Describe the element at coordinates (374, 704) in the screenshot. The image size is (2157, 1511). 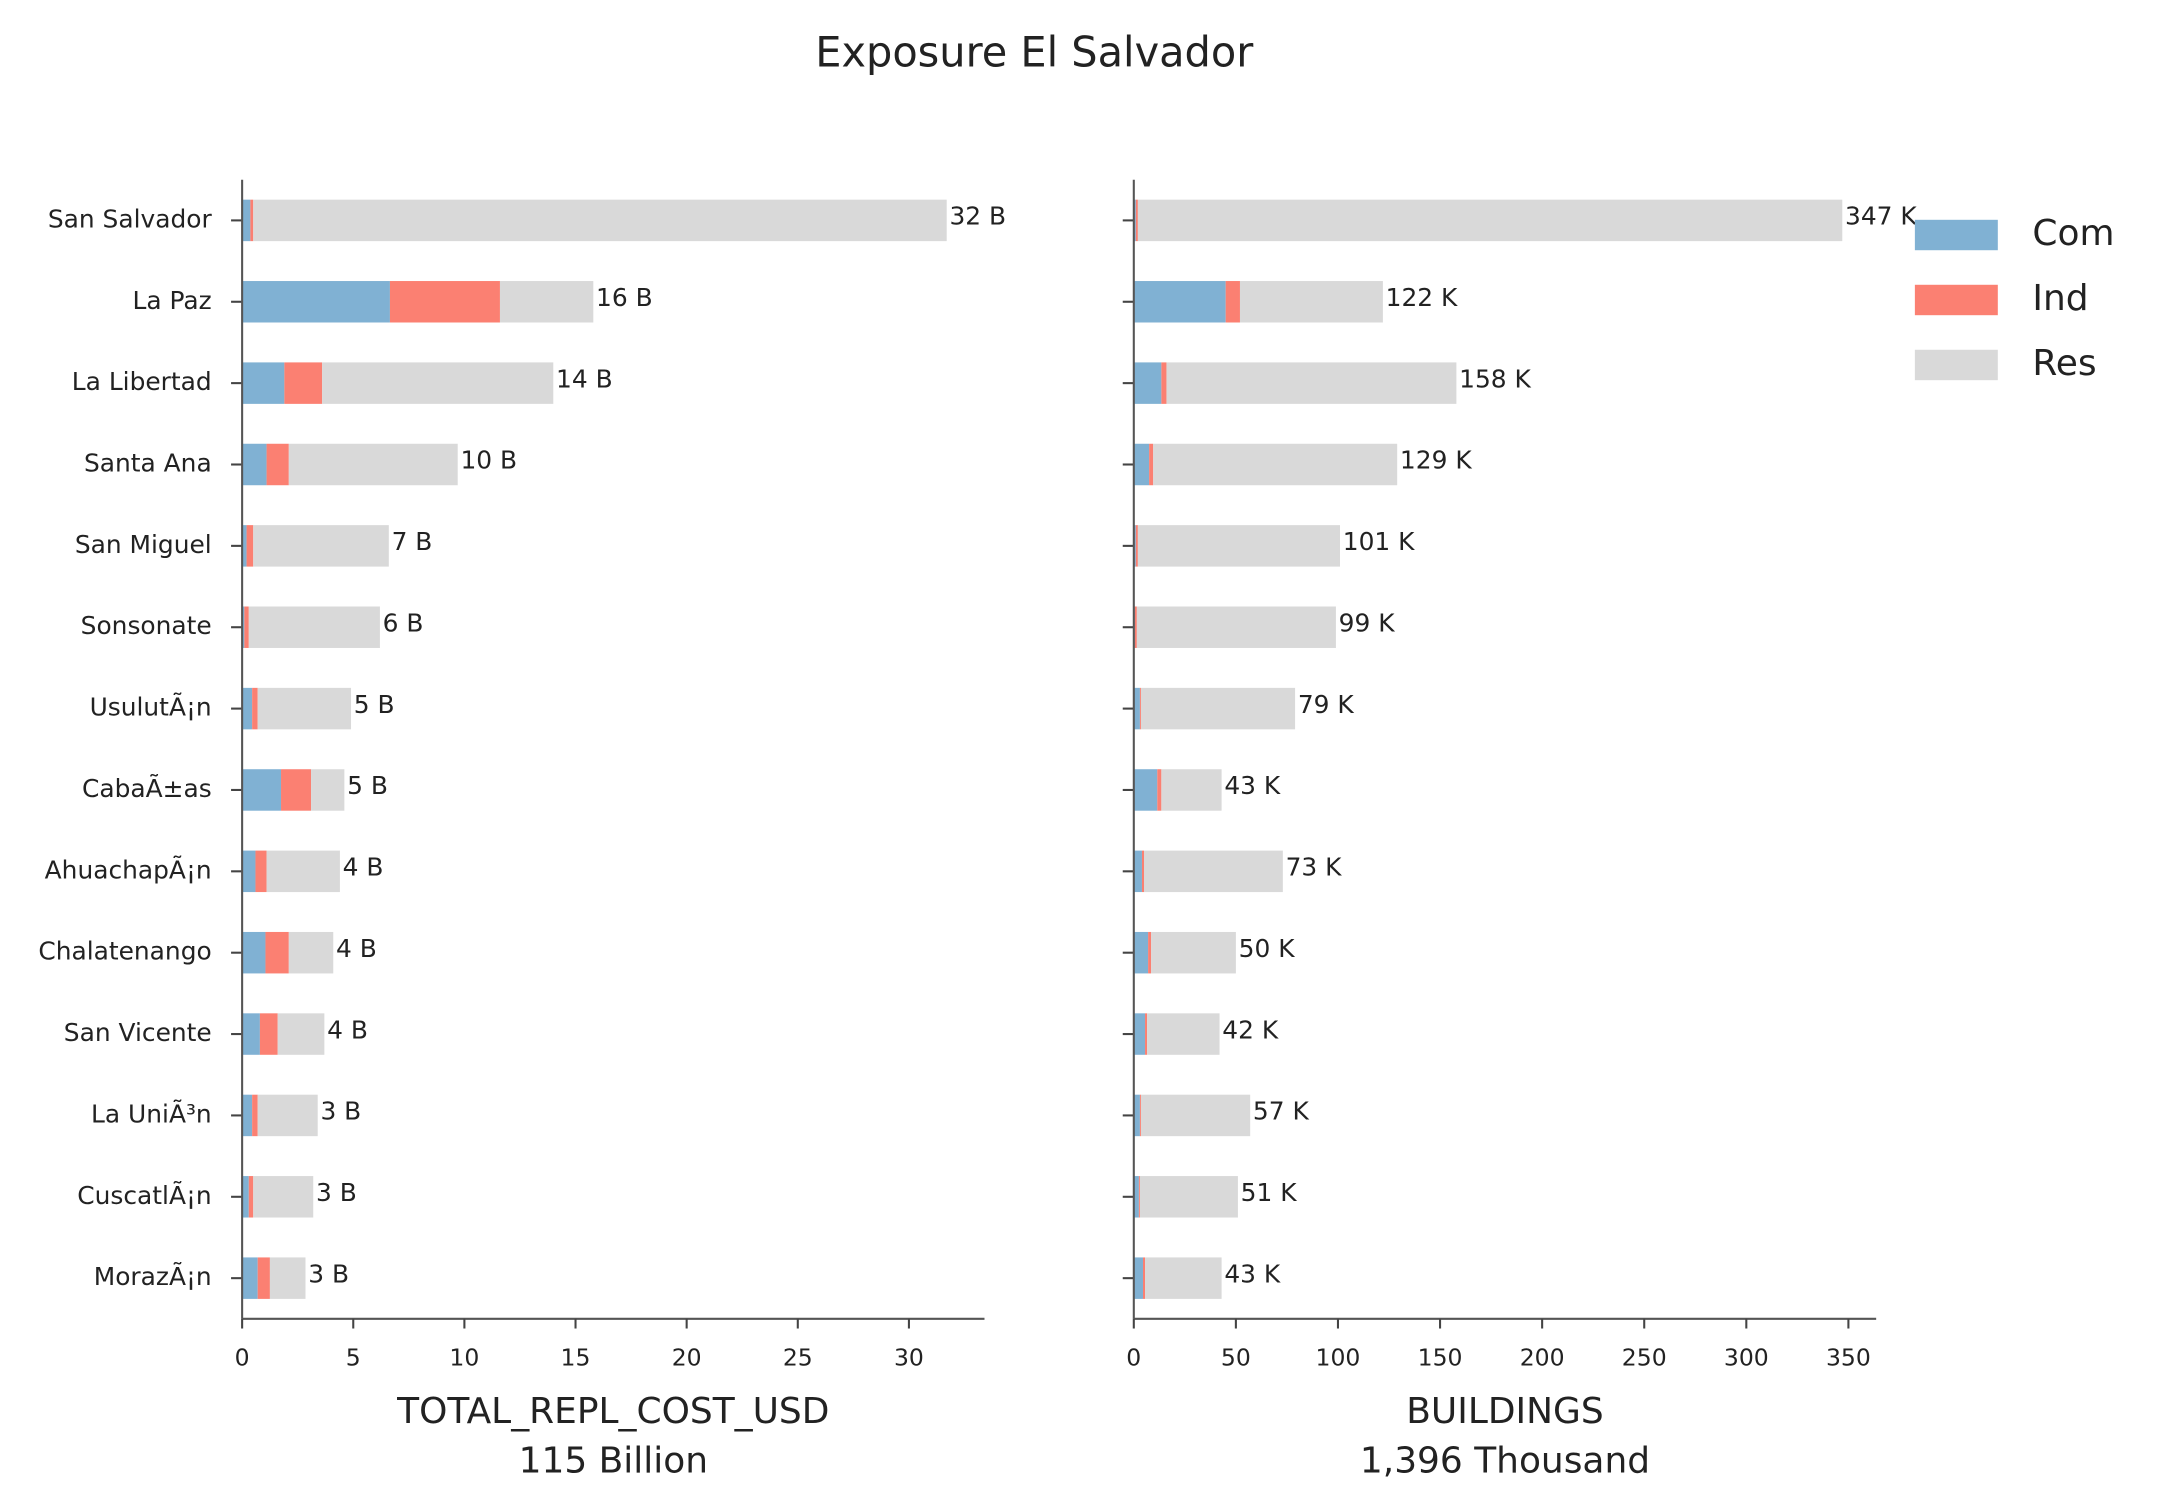
I see `total-label: 5 B` at that location.